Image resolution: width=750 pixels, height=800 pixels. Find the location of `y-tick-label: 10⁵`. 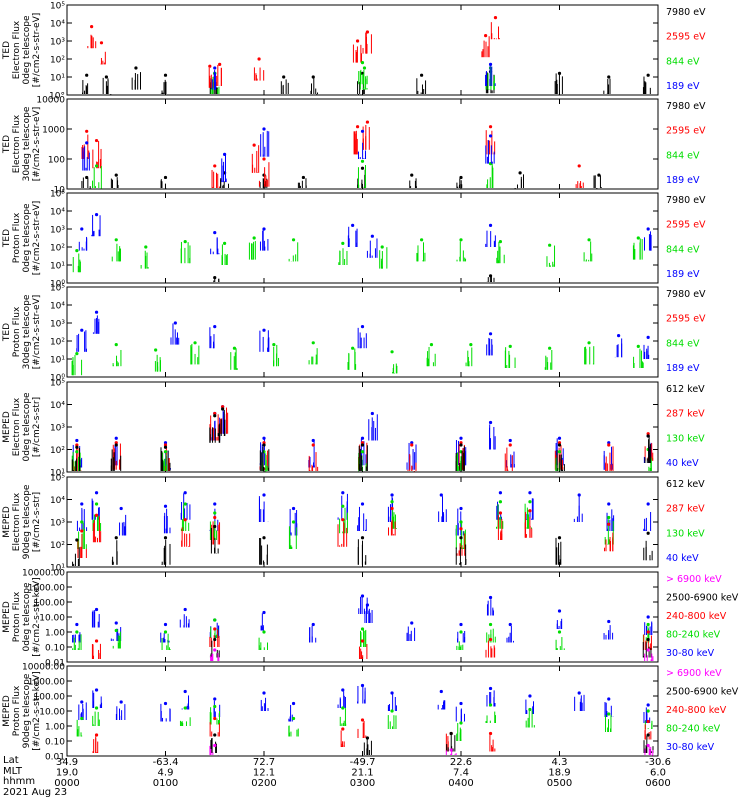

y-tick-label: 10⁵ is located at coordinates (57, 289).